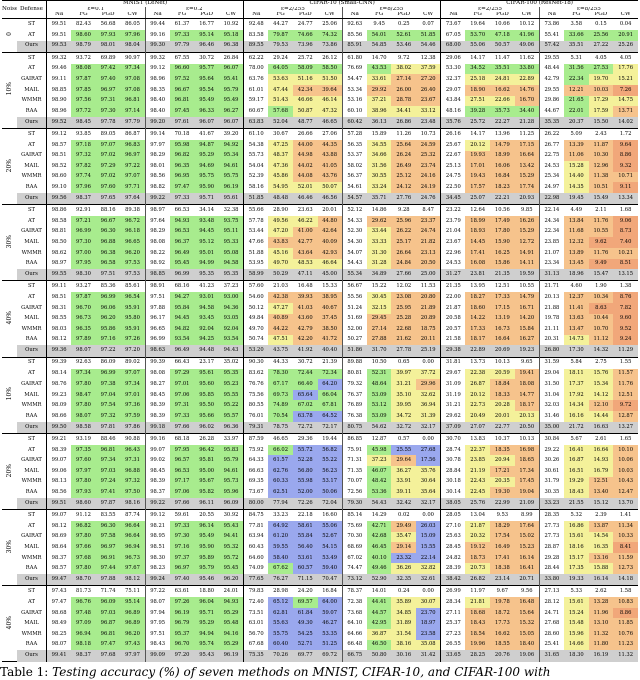  I want to click on defense-name: RAA, so click(31, 415).